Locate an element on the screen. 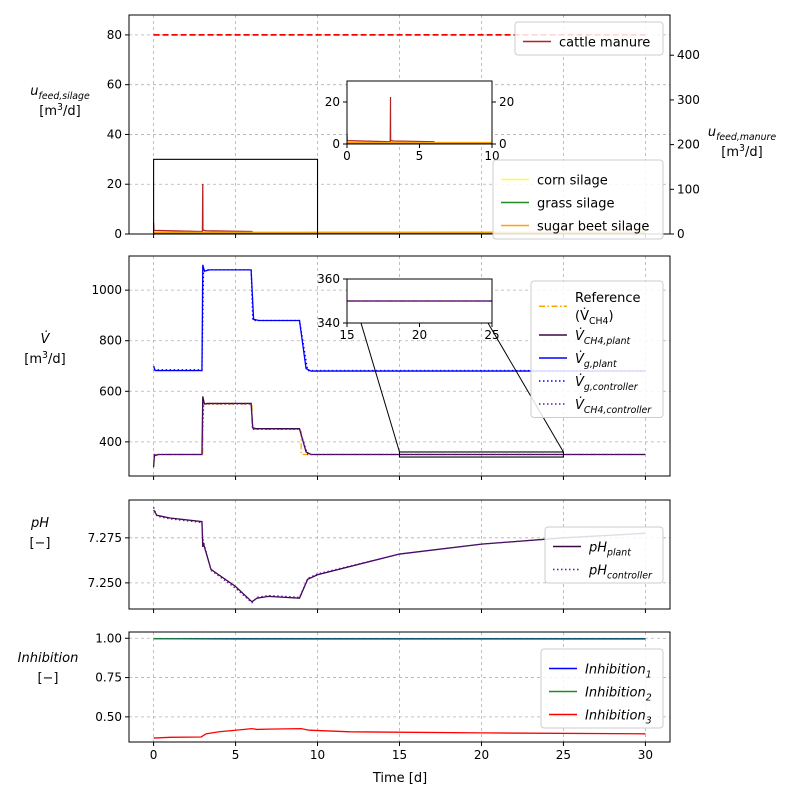 The image size is (800, 800). legend-inhibition: Inhibition1​ Inhibition2​ Inhibition3​ is located at coordinates (602, 688).